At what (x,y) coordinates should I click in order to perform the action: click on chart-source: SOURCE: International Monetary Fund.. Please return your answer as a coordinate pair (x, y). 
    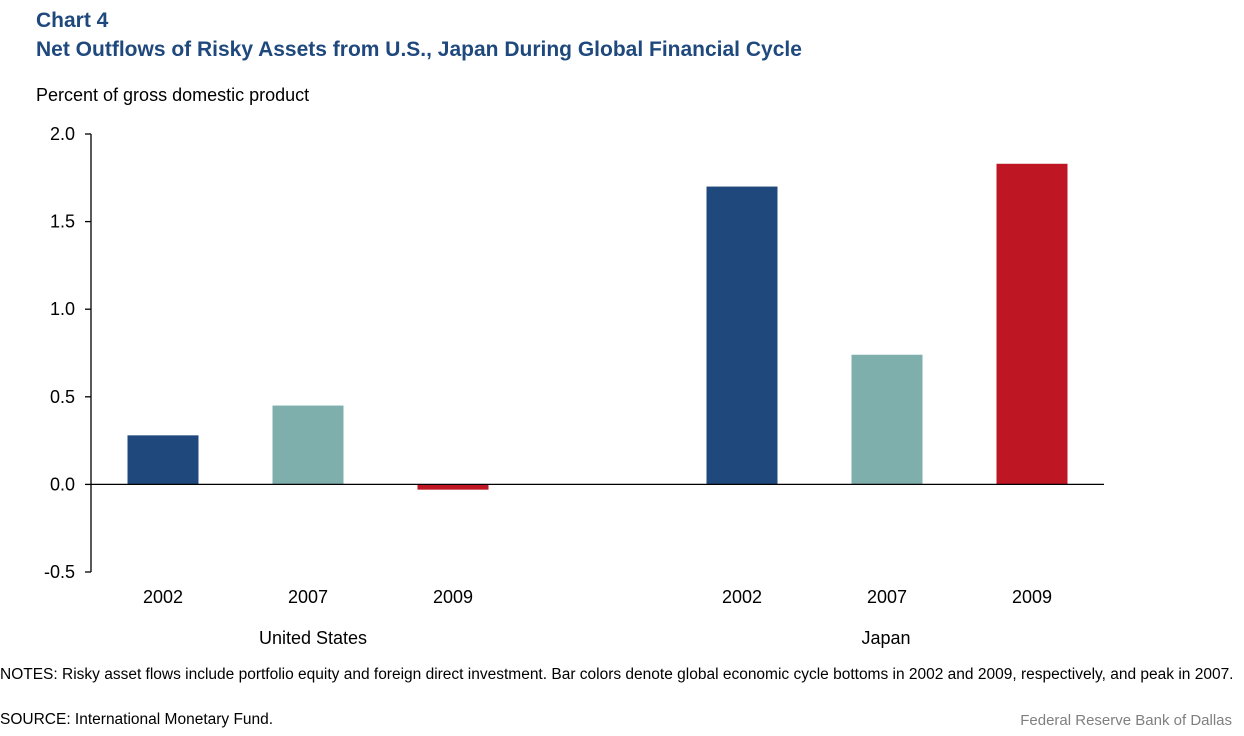
    Looking at the image, I should click on (137, 719).